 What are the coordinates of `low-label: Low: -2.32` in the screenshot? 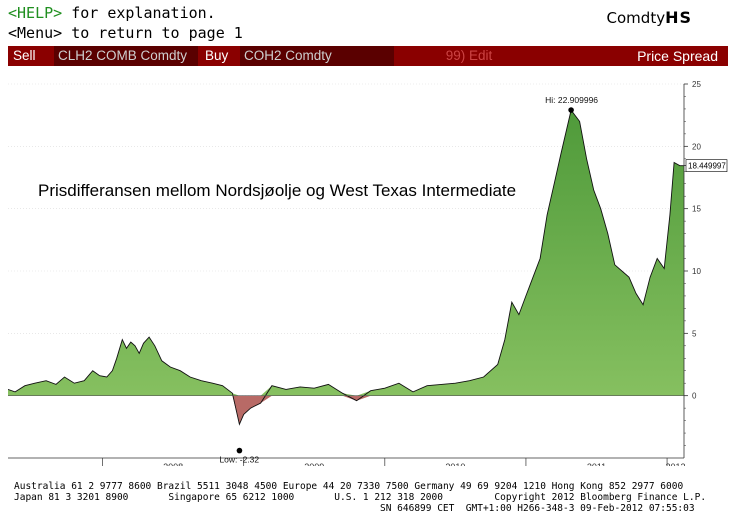 It's located at (239, 460).